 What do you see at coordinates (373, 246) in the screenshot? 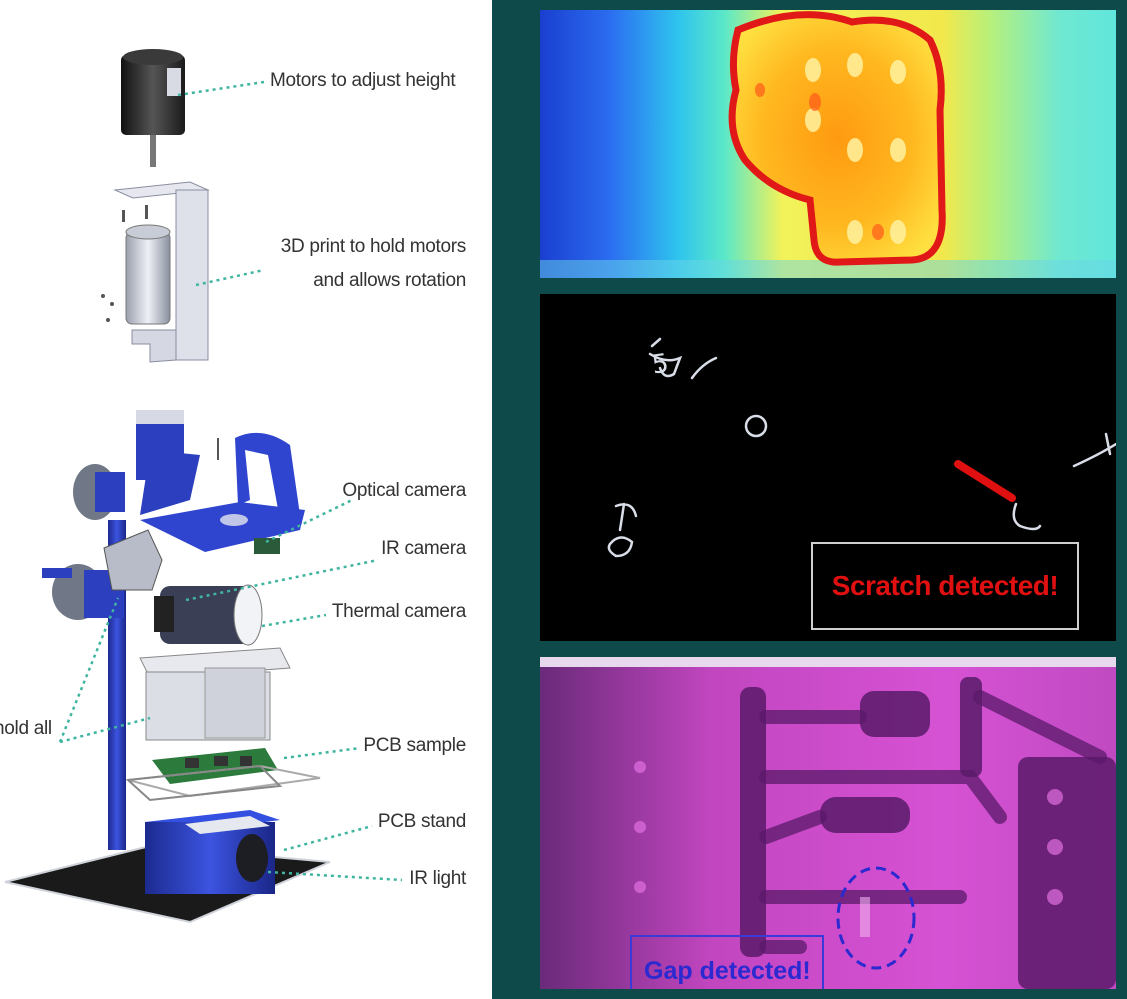
I see `label-3d-print-line1: 3D print to hold motors` at bounding box center [373, 246].